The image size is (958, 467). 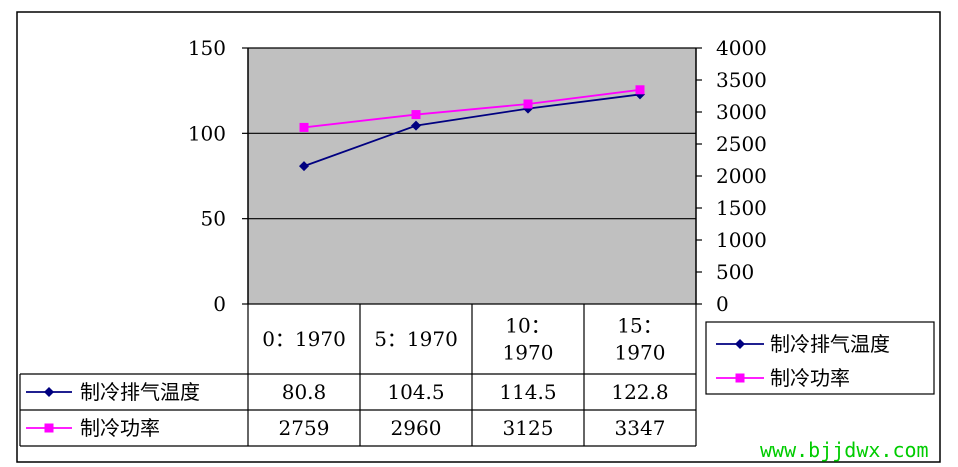 What do you see at coordinates (830, 344) in the screenshot?
I see `legend-label: 制冷排气温度` at bounding box center [830, 344].